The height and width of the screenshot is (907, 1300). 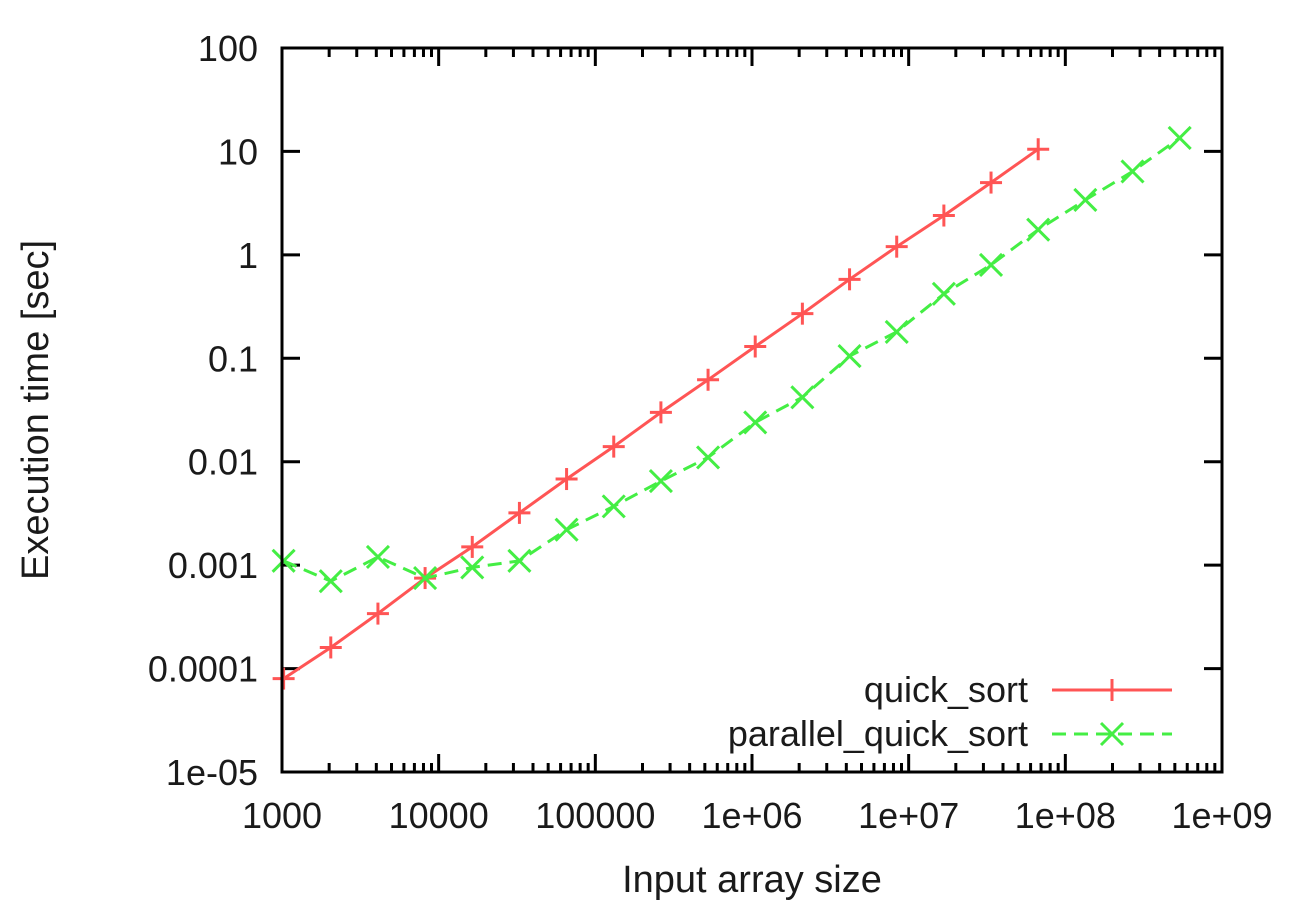 What do you see at coordinates (248, 255) in the screenshot?
I see `y-tick-label: 1` at bounding box center [248, 255].